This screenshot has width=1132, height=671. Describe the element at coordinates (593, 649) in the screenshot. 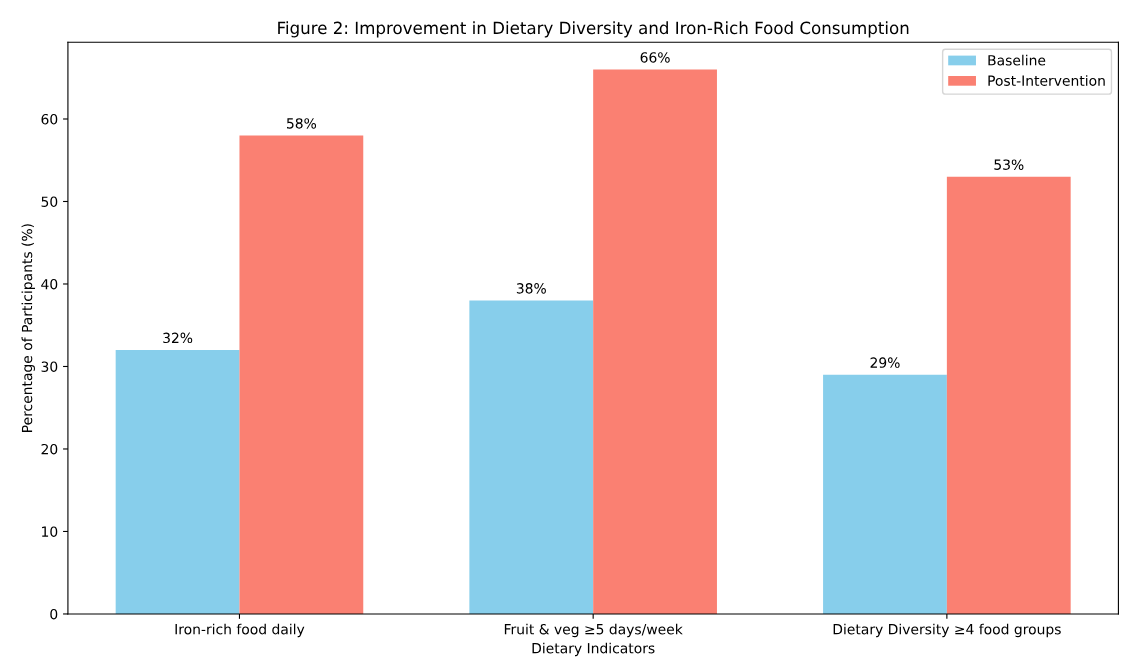

I see `x-axis-title: Dietary Indicators` at that location.